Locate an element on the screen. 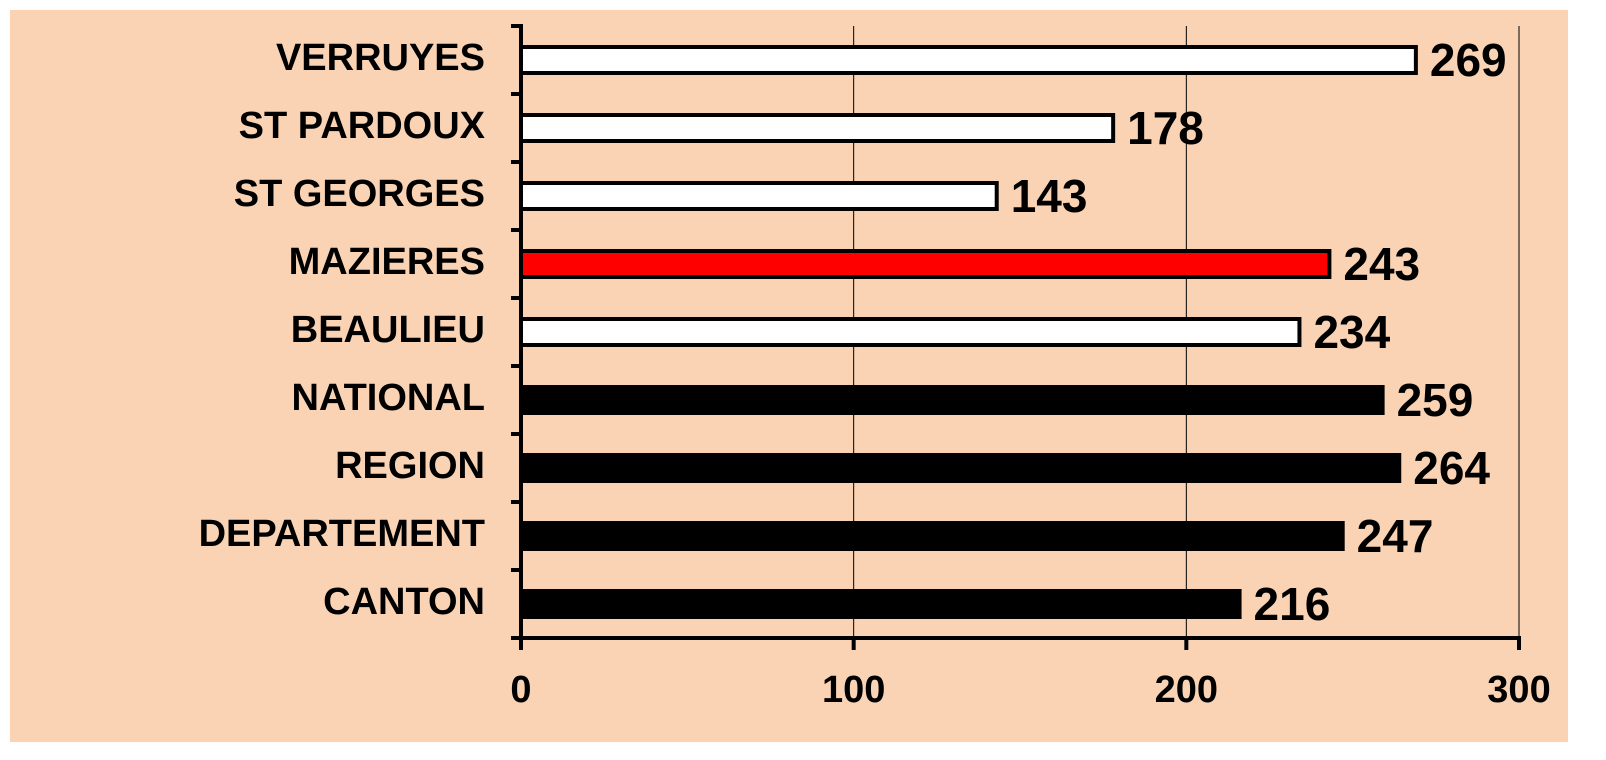 This screenshot has width=1606, height=760. value-label: 269 is located at coordinates (1468, 60).